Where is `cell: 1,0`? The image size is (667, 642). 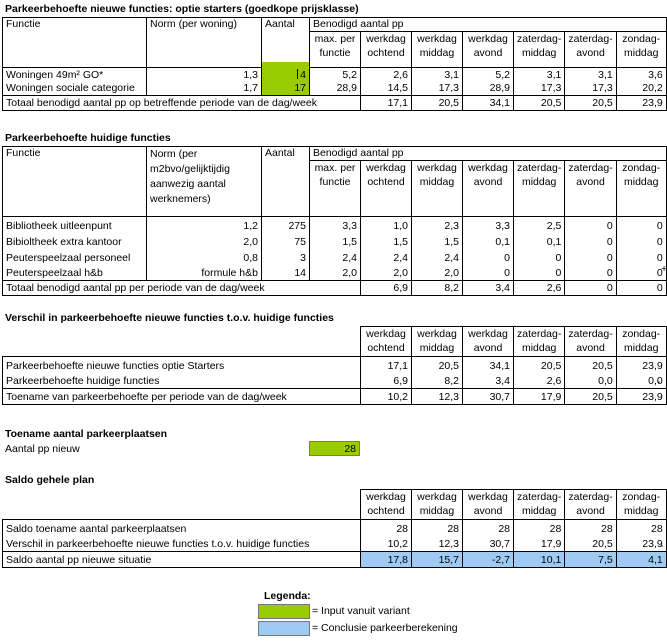
cell: 1,0 is located at coordinates (386, 224).